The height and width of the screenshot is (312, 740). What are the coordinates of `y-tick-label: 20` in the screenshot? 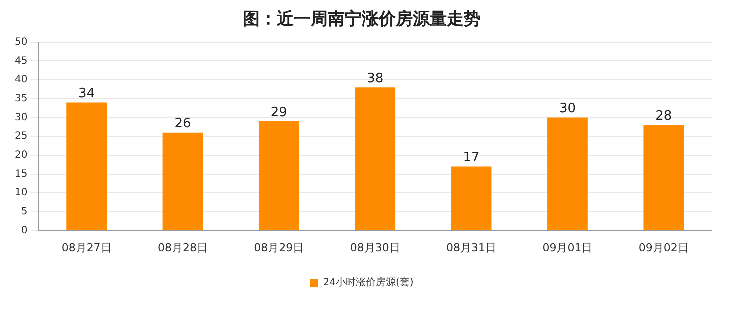 It's located at (21, 156).